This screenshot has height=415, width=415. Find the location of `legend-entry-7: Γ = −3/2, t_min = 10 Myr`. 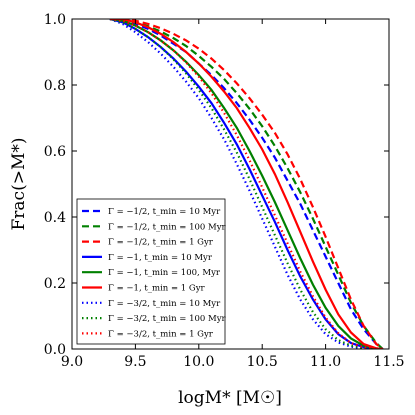

legend-entry-7: Γ = −3/2, t_min = 10 Myr is located at coordinates (164, 304).